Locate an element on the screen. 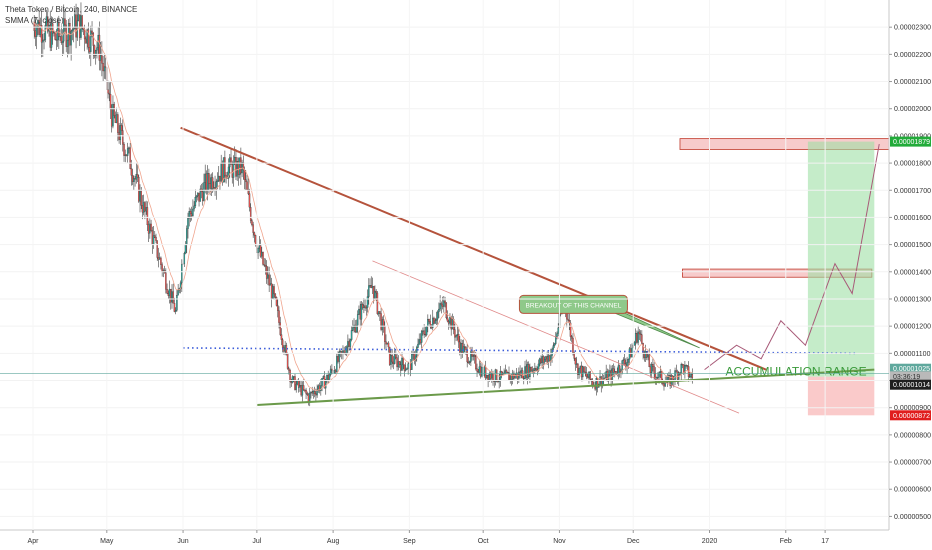 Image resolution: width=932 pixels, height=550 pixels. y-tick-label: 0.00002200 is located at coordinates (912, 55).